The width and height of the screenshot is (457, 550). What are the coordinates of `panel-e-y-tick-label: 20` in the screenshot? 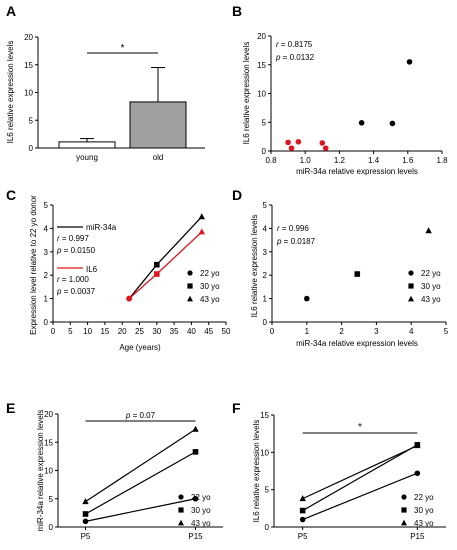 It's located at (48, 414).